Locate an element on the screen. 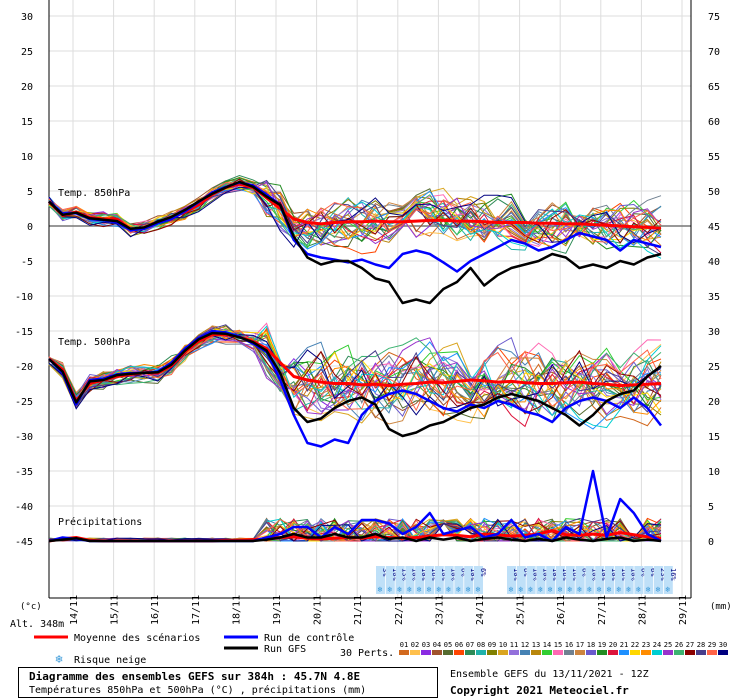 The image size is (740, 700). left-unit: (°c) is located at coordinates (31, 607).